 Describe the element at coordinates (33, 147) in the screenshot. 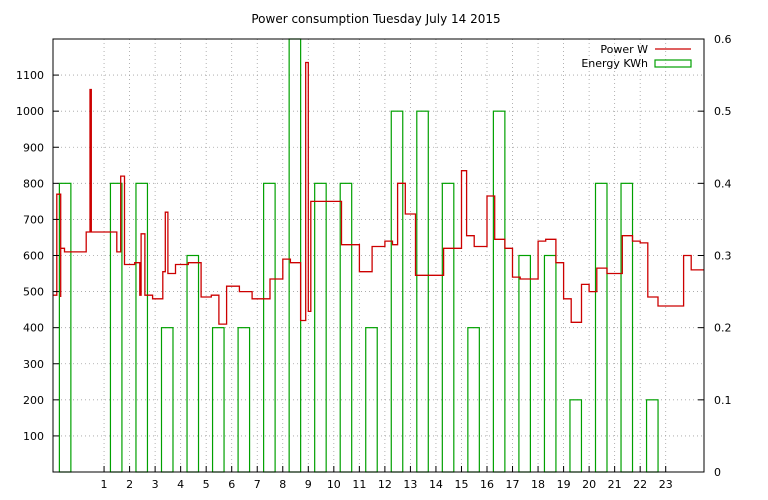

I see `y-tick-label: 900` at that location.